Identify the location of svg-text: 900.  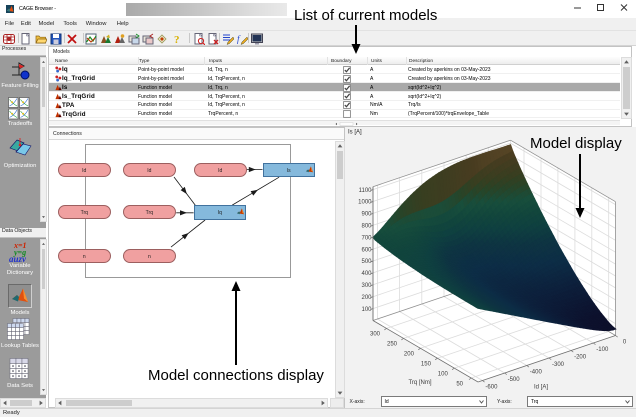
(366, 215).